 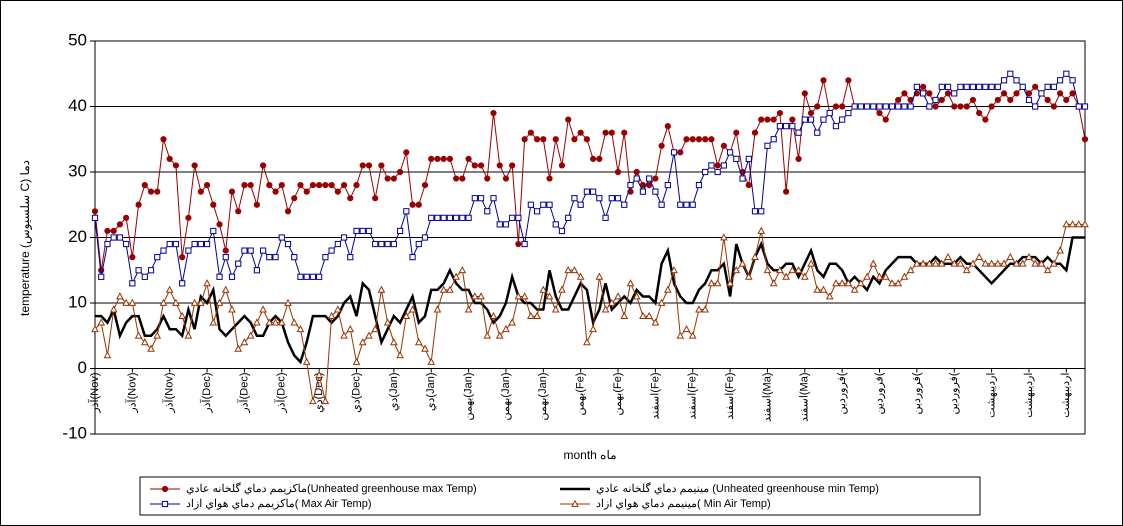 What do you see at coordinates (589, 455) in the screenshot?
I see `x-axis-title: month ماه` at bounding box center [589, 455].